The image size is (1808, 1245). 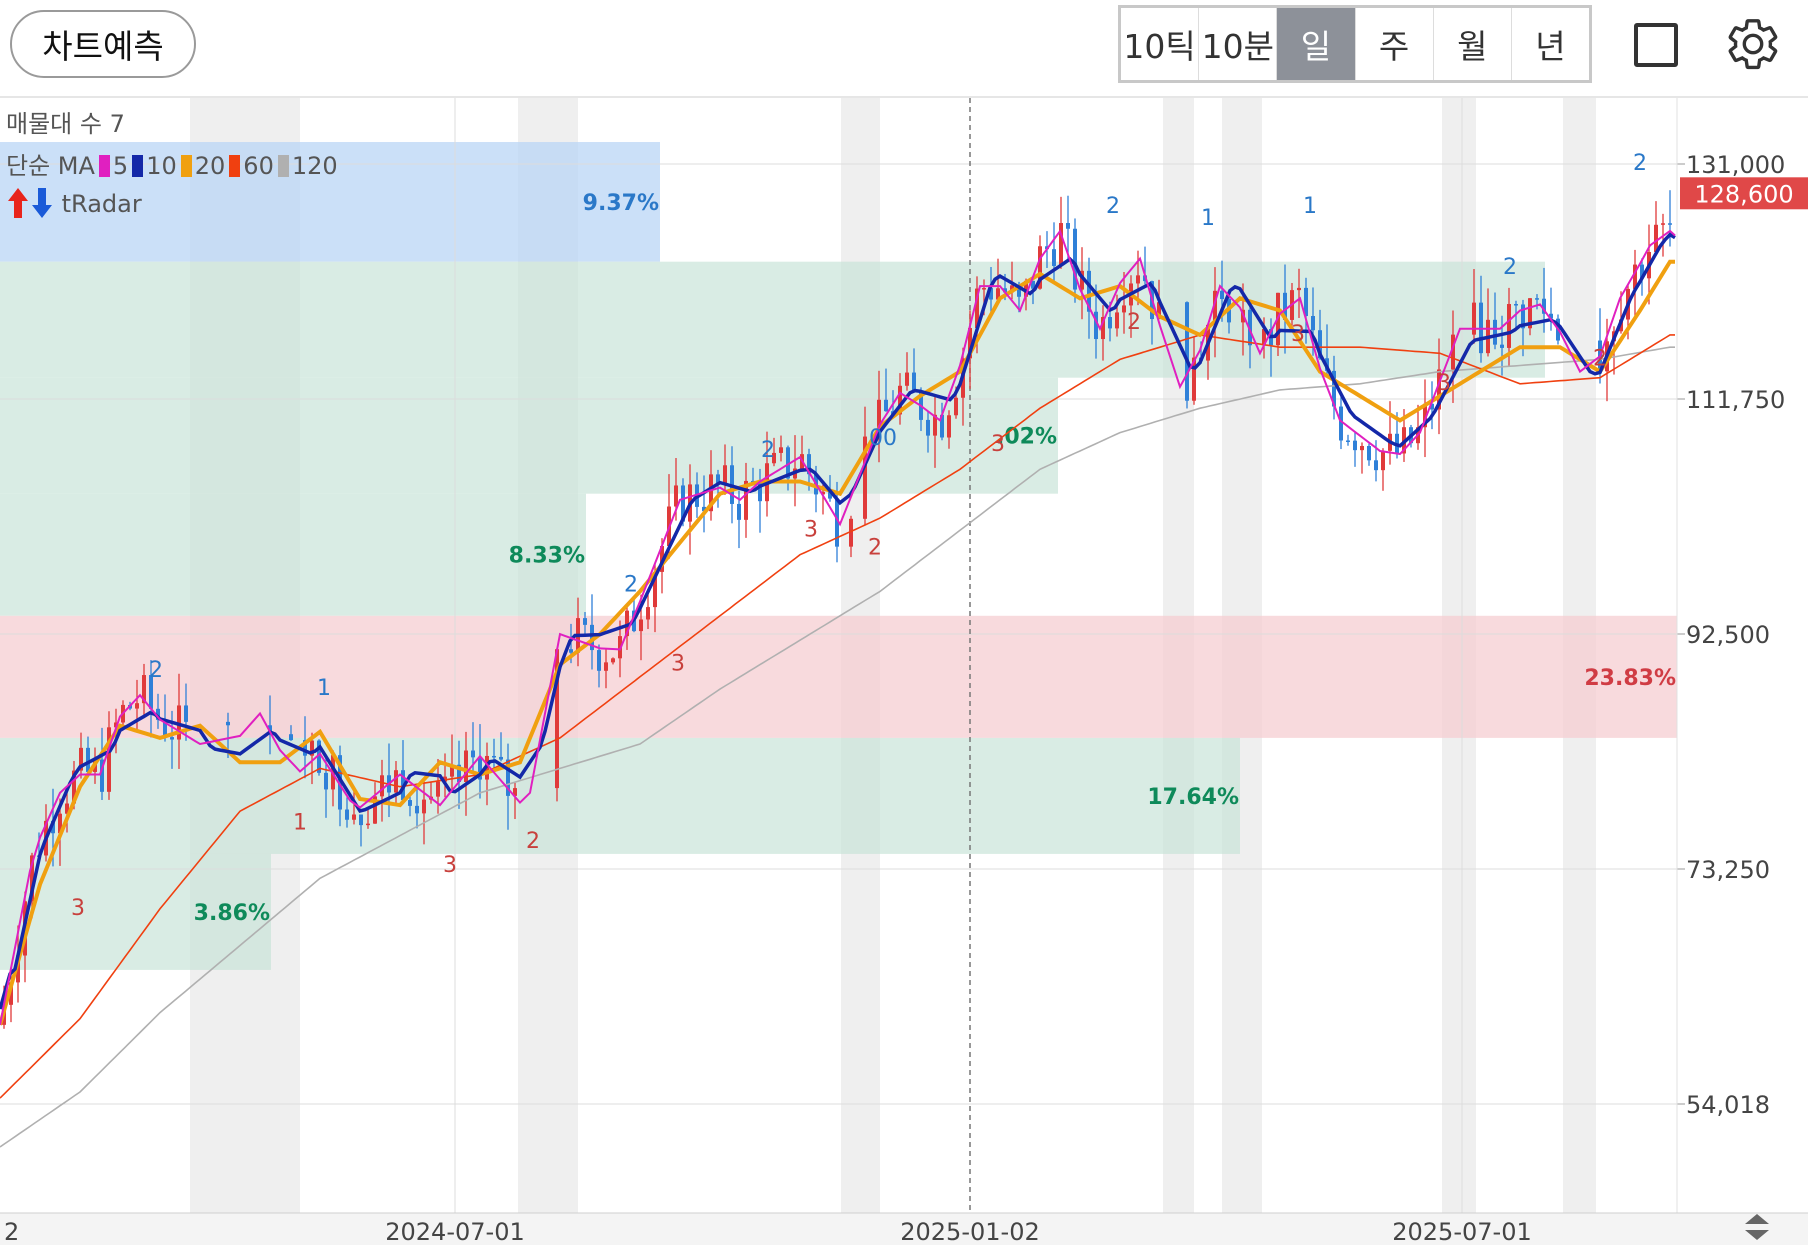 I want to click on period-week-button: 주, so click(x=1395, y=44).